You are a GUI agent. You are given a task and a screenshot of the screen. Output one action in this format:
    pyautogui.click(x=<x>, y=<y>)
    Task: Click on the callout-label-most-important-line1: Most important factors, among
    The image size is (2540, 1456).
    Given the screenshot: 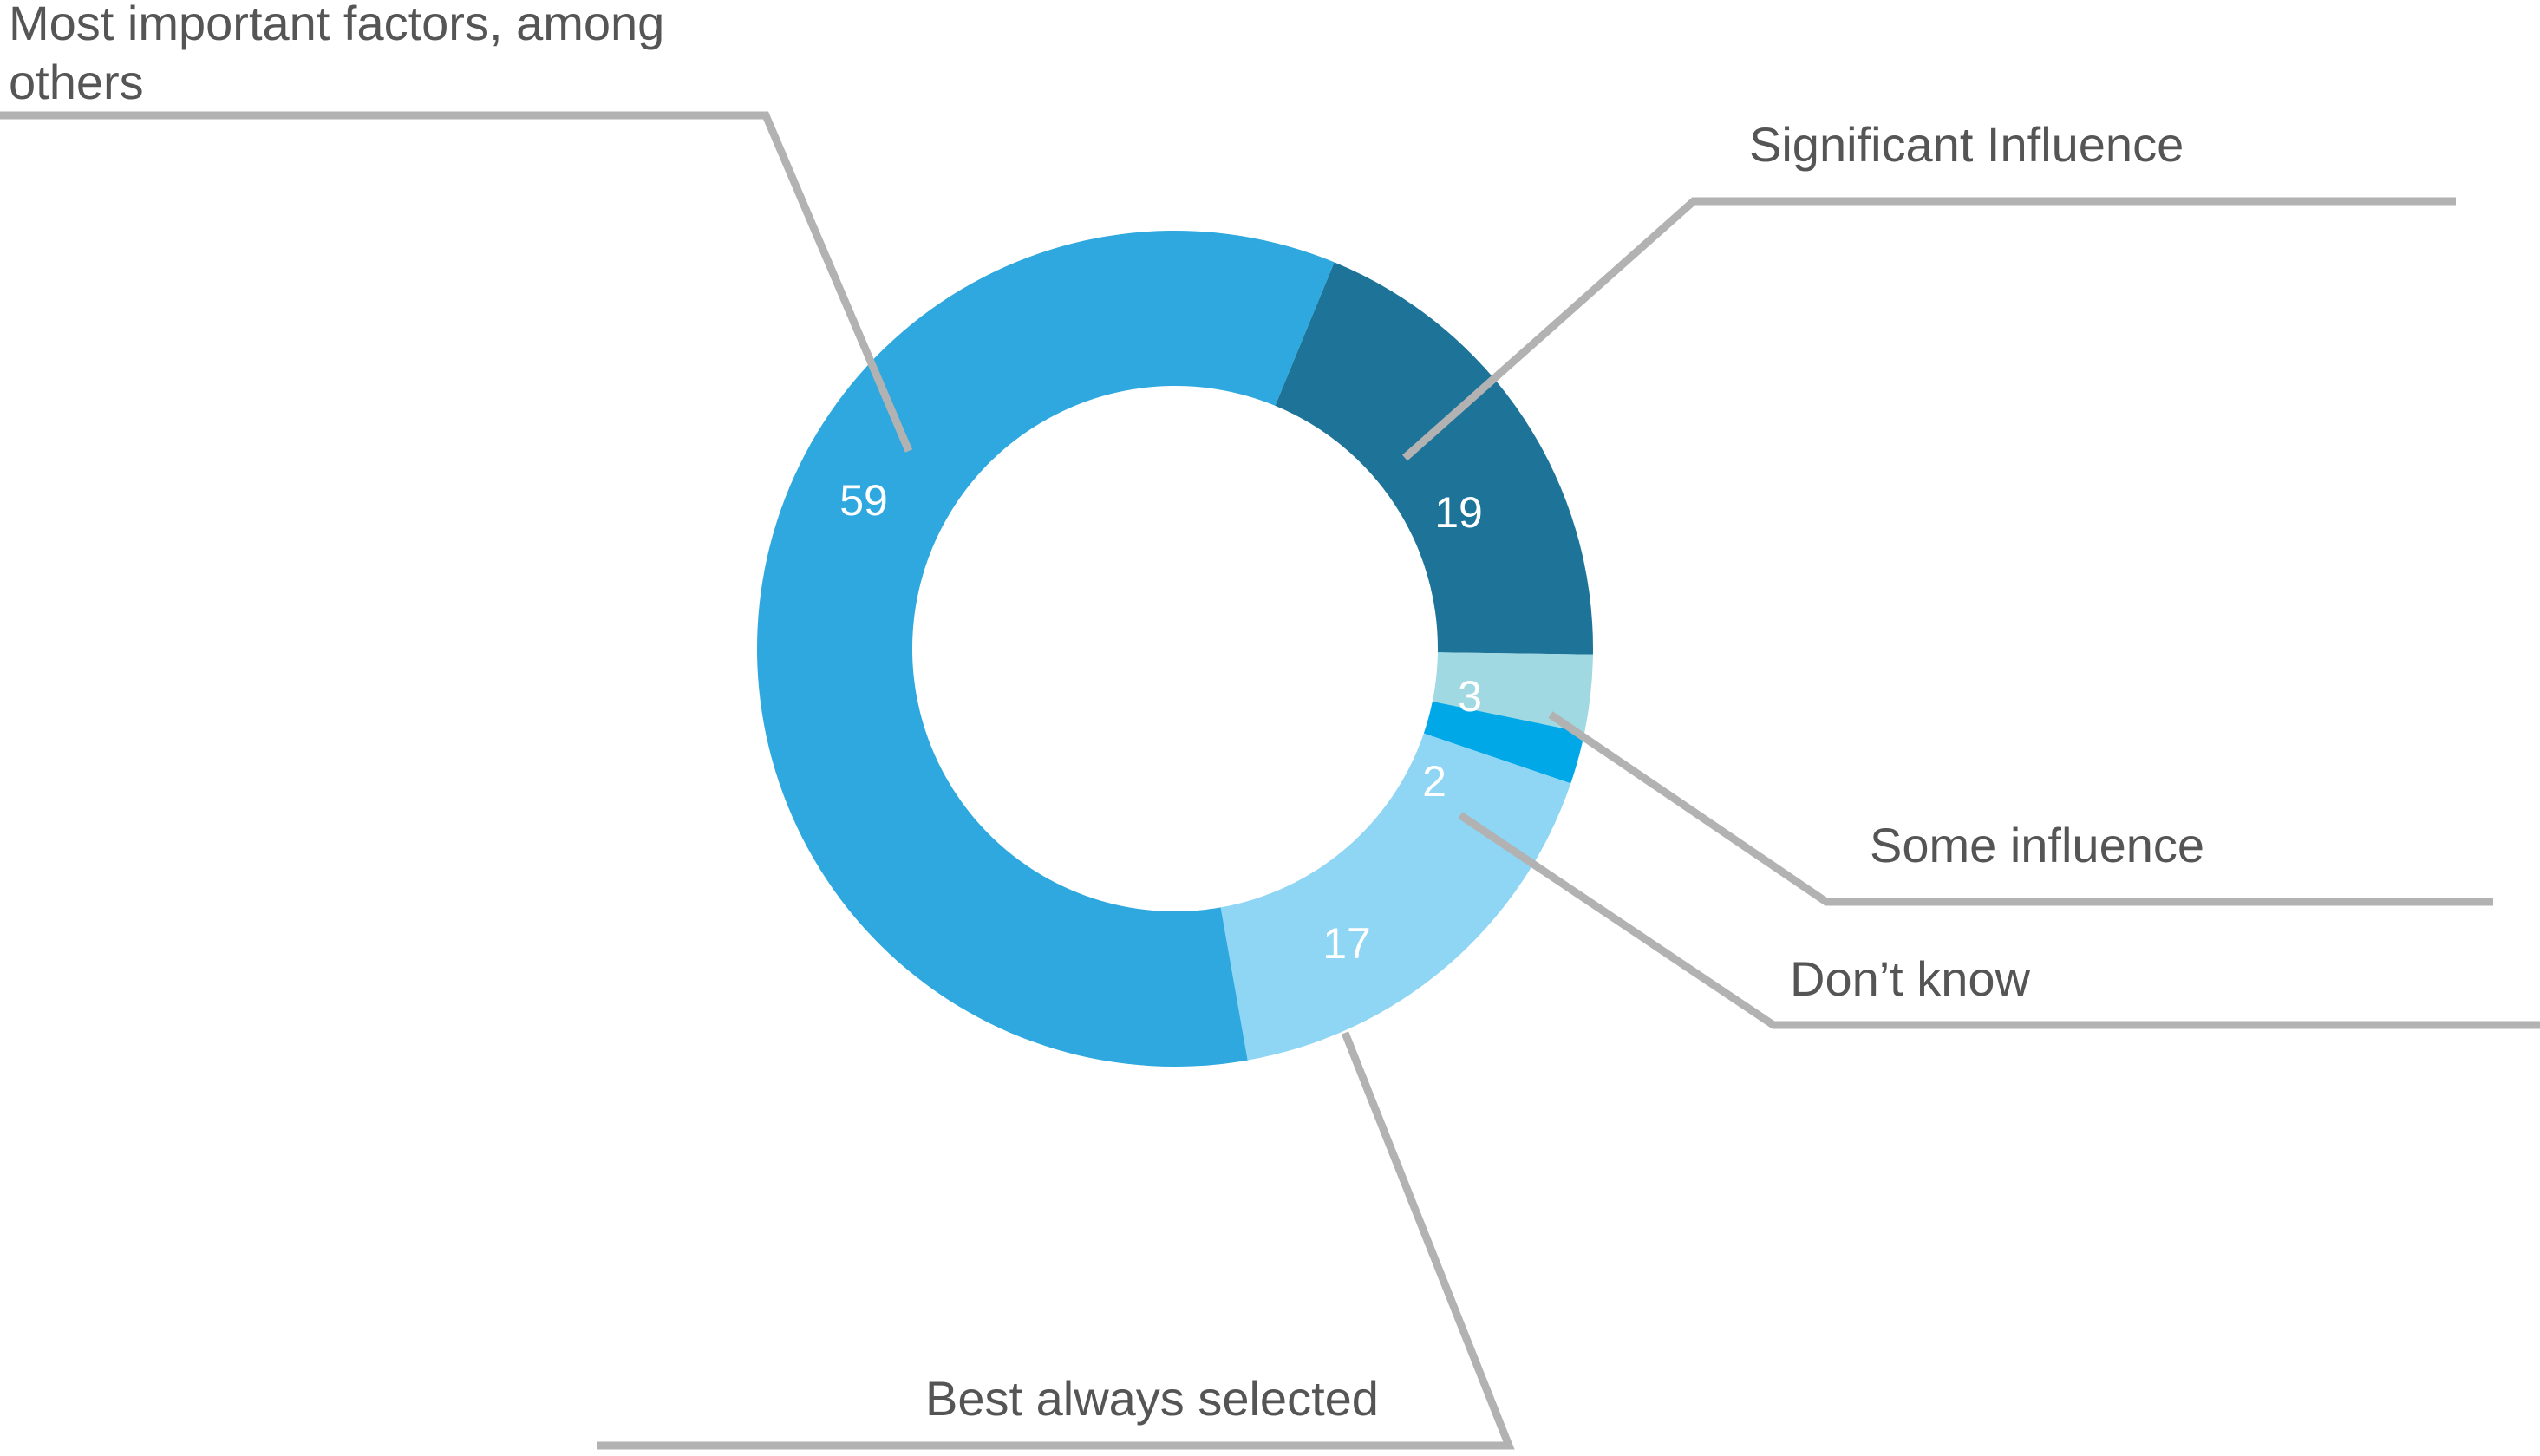 What is the action you would take?
    pyautogui.click(x=336, y=25)
    